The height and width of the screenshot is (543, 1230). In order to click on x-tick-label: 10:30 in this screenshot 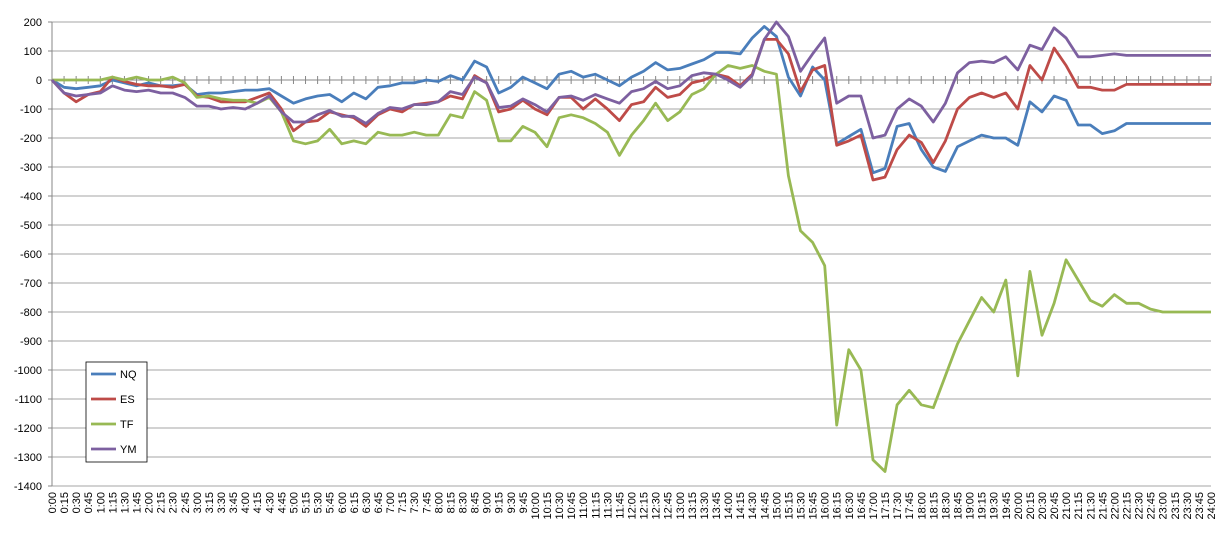, I will do `click(560, 506)`.